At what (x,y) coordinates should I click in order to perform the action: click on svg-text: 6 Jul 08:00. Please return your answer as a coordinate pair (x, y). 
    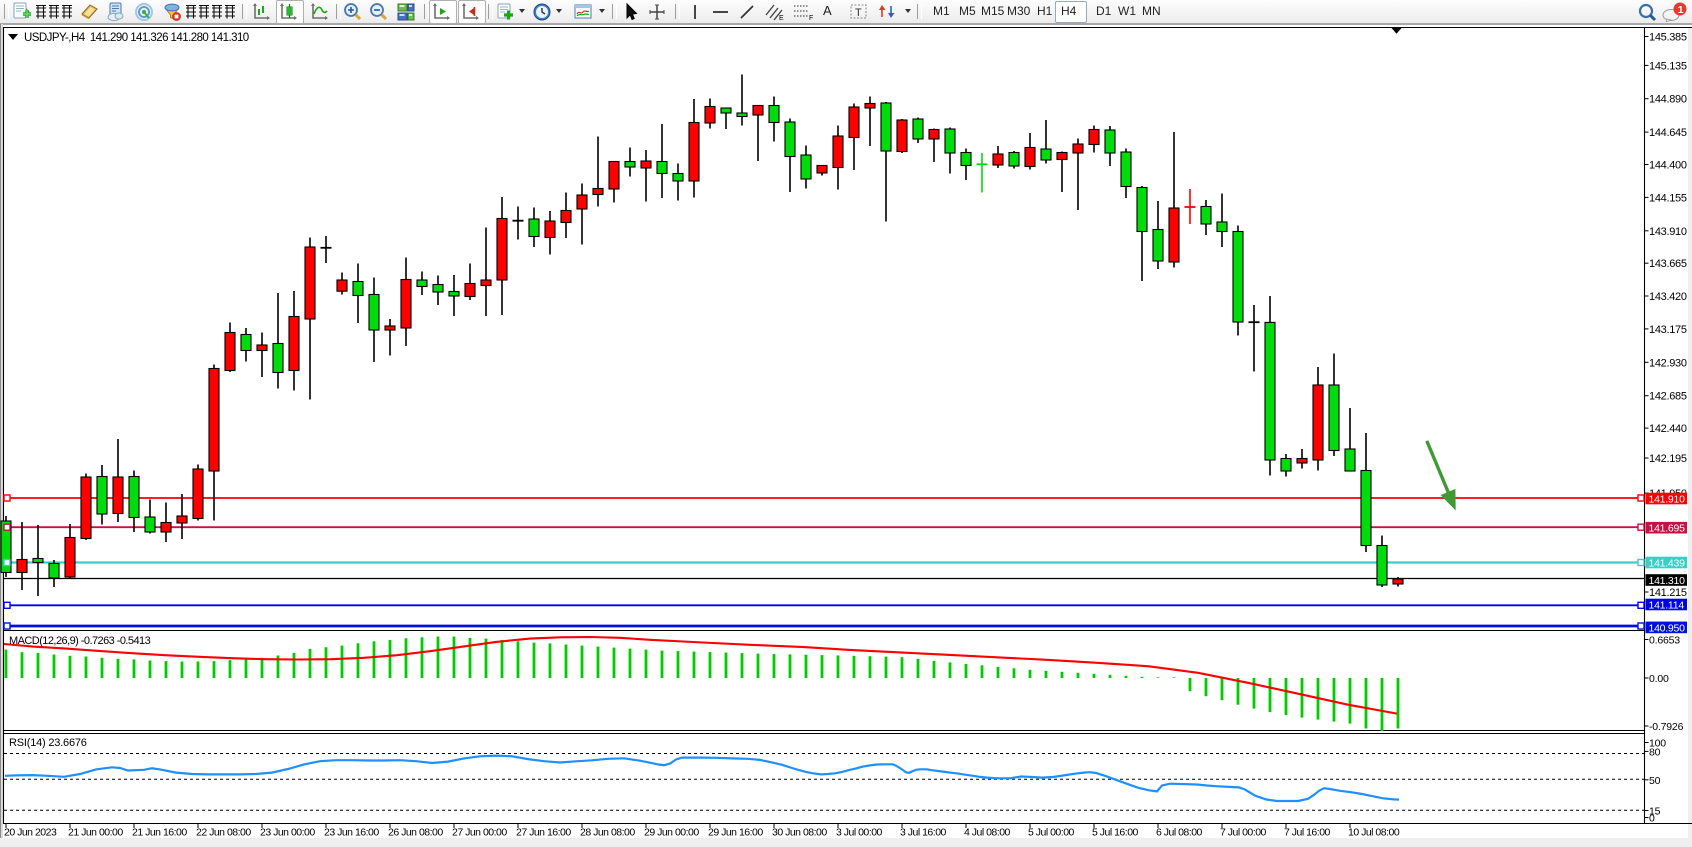
    Looking at the image, I should click on (1179, 833).